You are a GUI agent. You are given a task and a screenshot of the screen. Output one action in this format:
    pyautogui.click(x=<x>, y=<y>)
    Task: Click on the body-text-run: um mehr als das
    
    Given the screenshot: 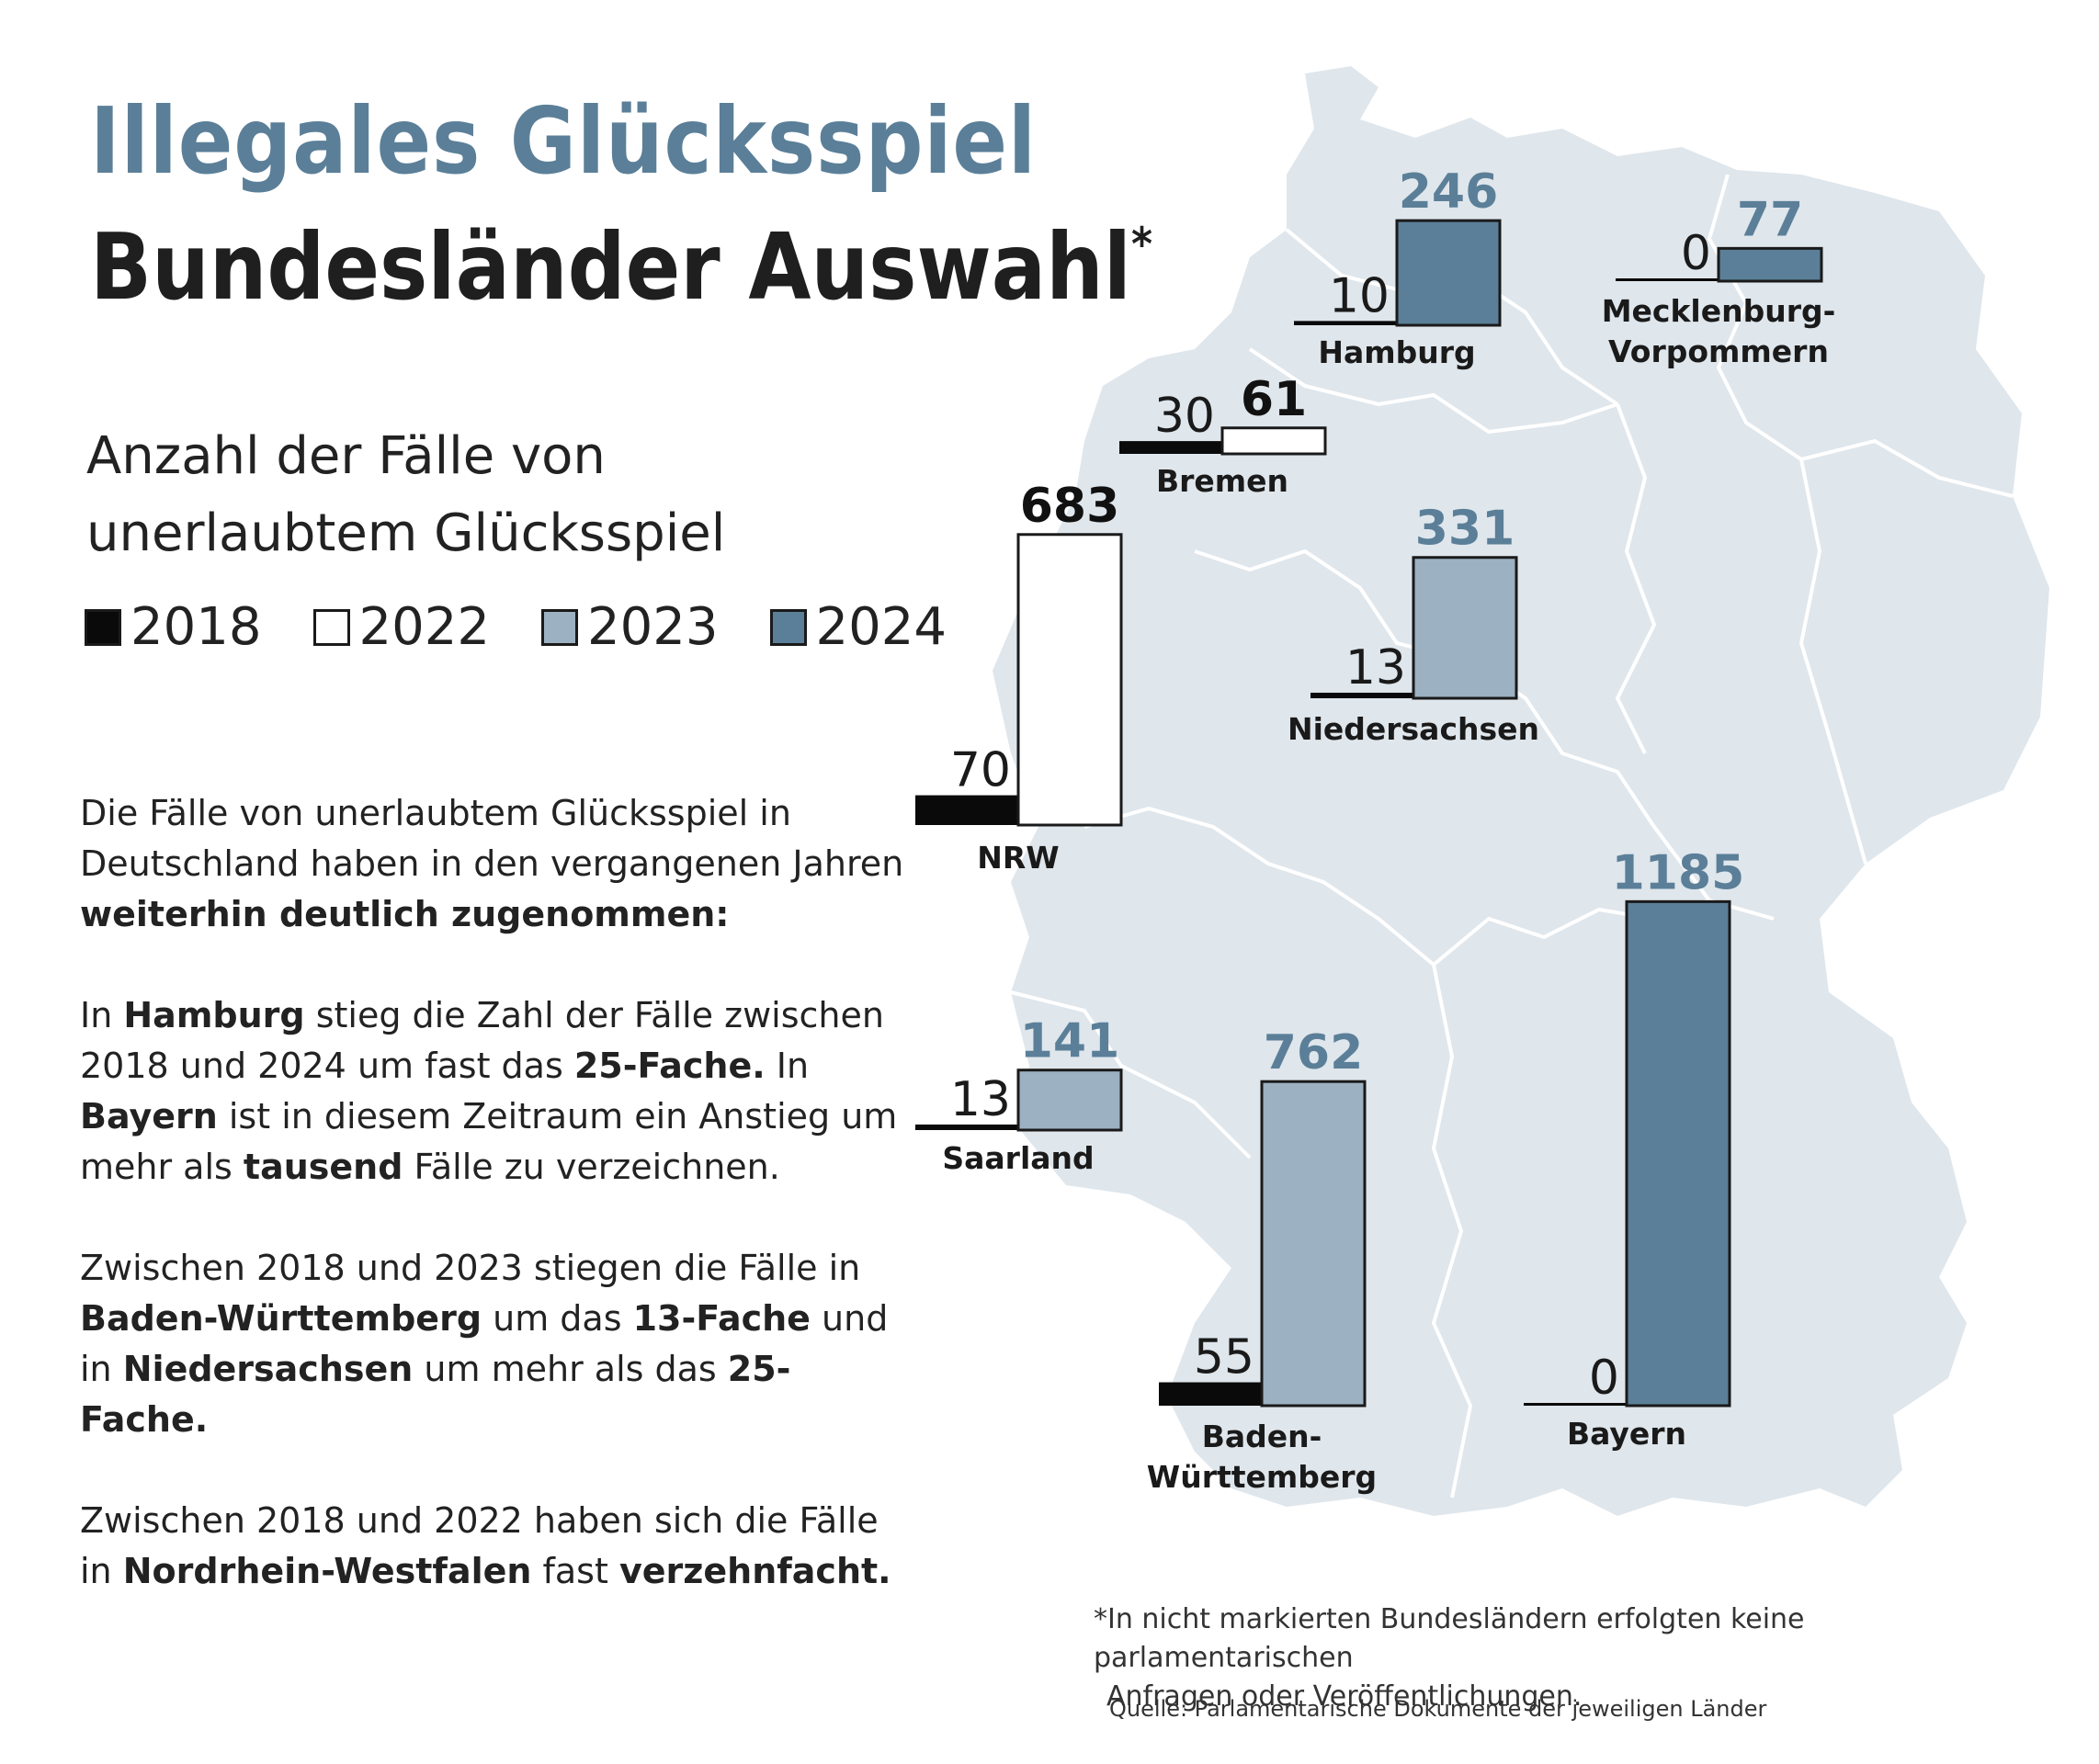 What is the action you would take?
    pyautogui.click(x=571, y=1369)
    